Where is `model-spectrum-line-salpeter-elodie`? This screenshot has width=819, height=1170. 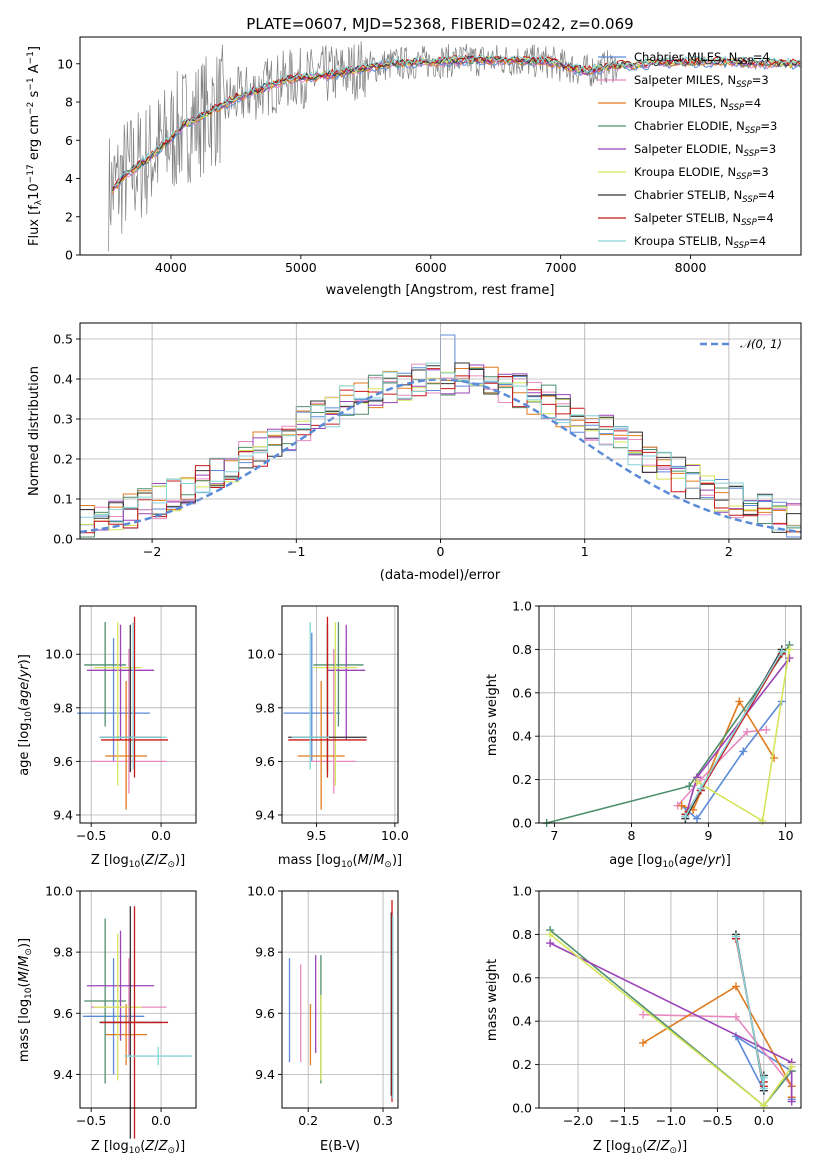 model-spectrum-line-salpeter-elodie is located at coordinates (456, 122).